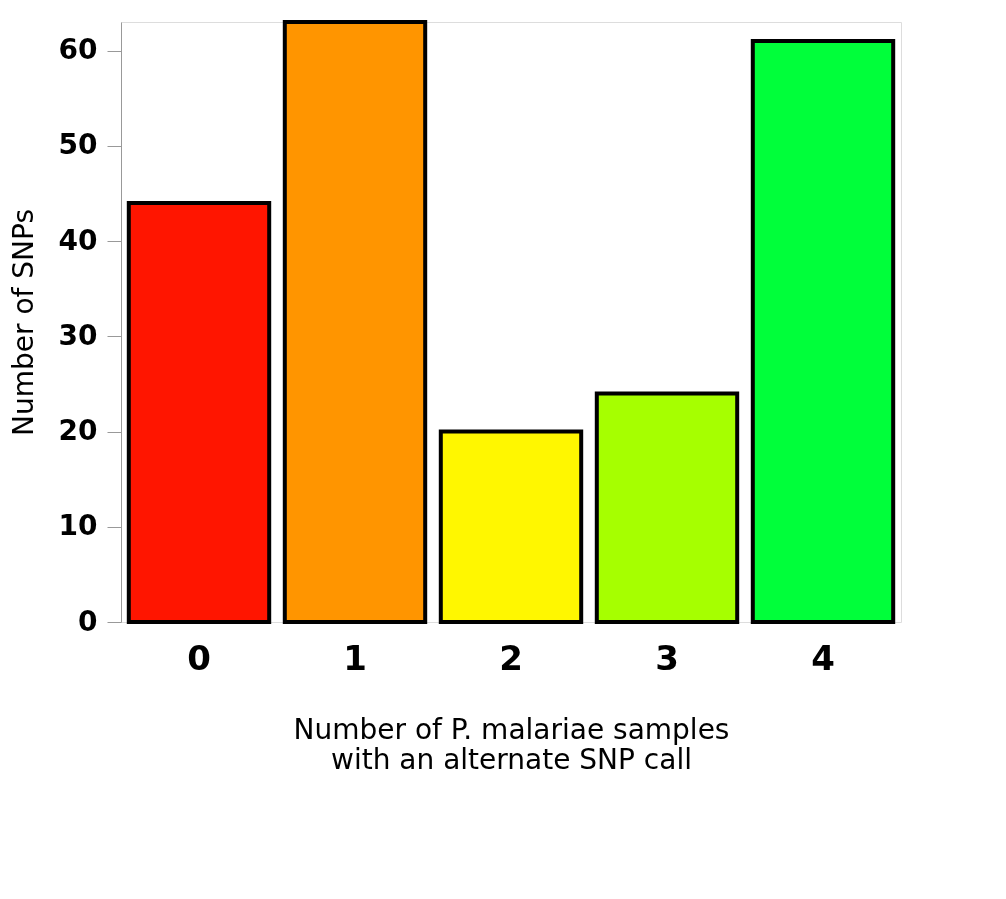  I want to click on y-tick-label: 50, so click(78, 145).